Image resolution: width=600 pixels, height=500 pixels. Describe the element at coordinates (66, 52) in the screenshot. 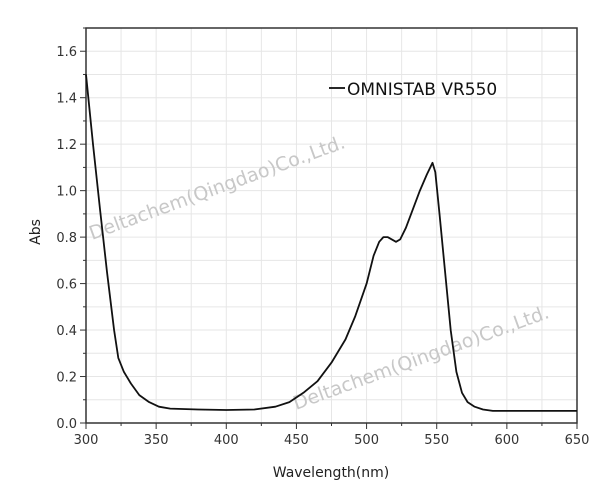

I see `y-tick-label: 1.6` at that location.